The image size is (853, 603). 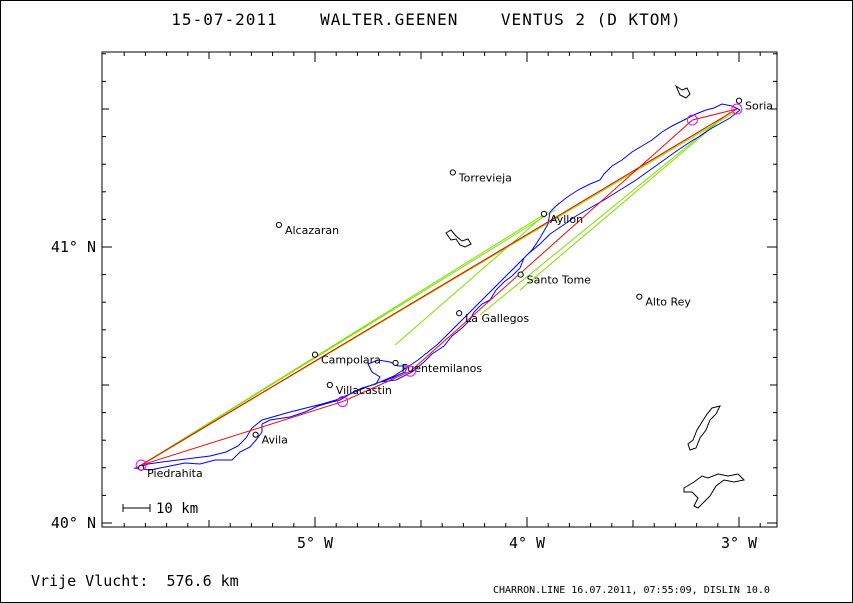 What do you see at coordinates (90, 581) in the screenshot?
I see `flight-distance-label: Vrije Vlucht:` at bounding box center [90, 581].